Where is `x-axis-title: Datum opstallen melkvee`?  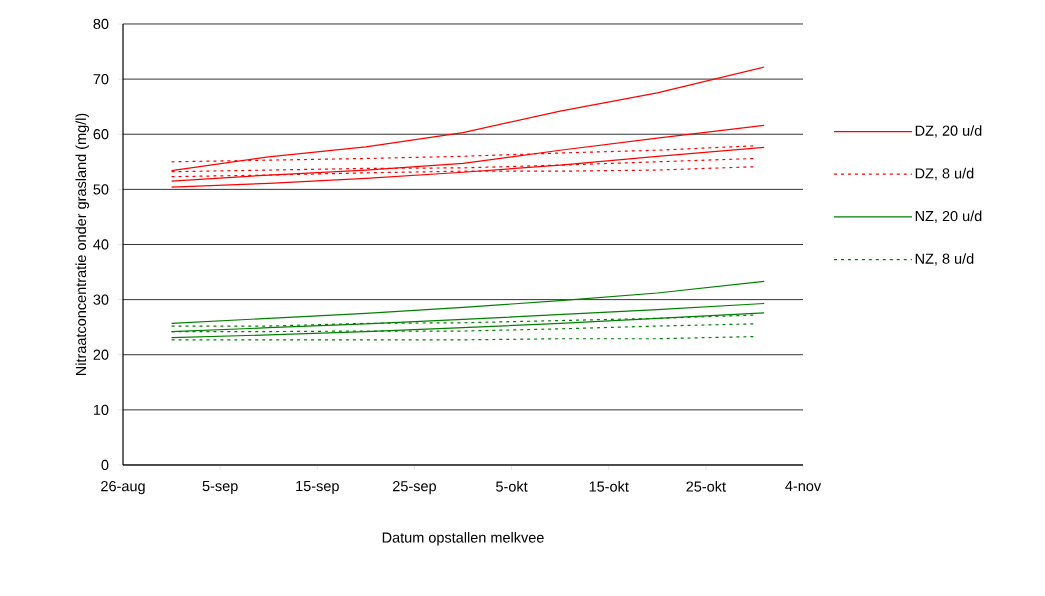 x-axis-title: Datum opstallen melkvee is located at coordinates (463, 539).